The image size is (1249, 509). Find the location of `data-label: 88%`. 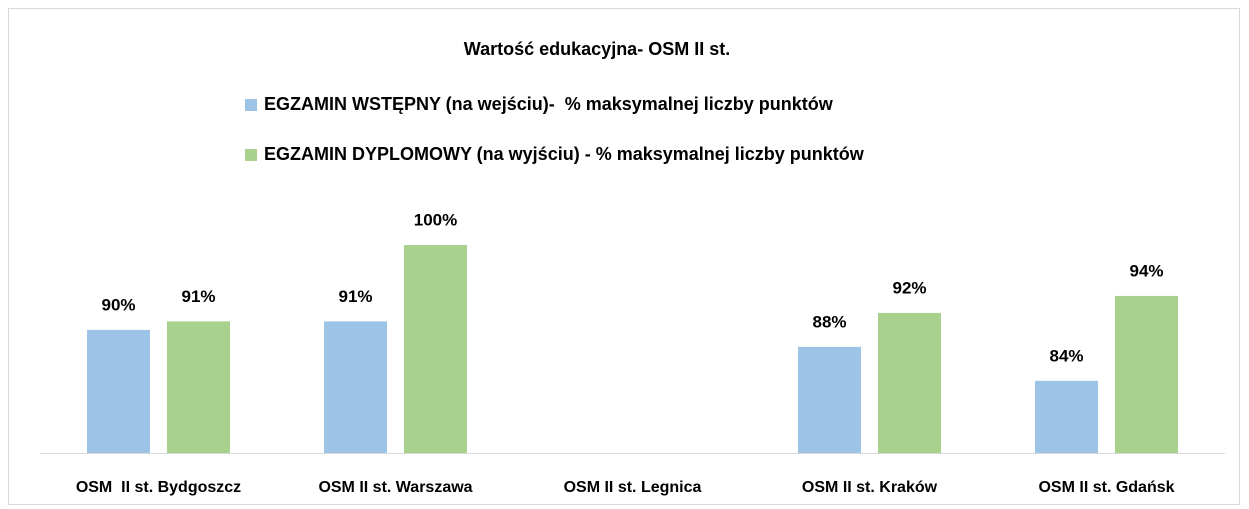

data-label: 88% is located at coordinates (829, 321).